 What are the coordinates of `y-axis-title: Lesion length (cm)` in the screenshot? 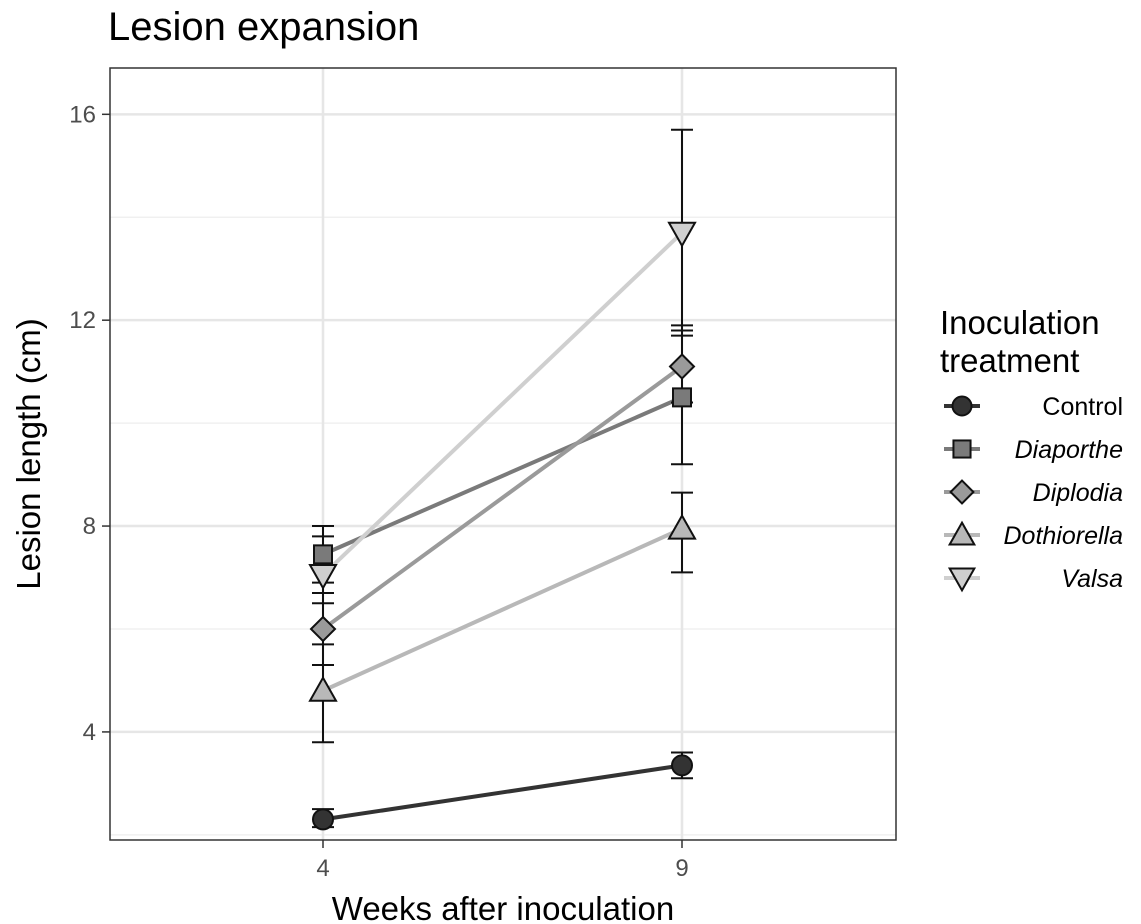 It's located at (28, 453).